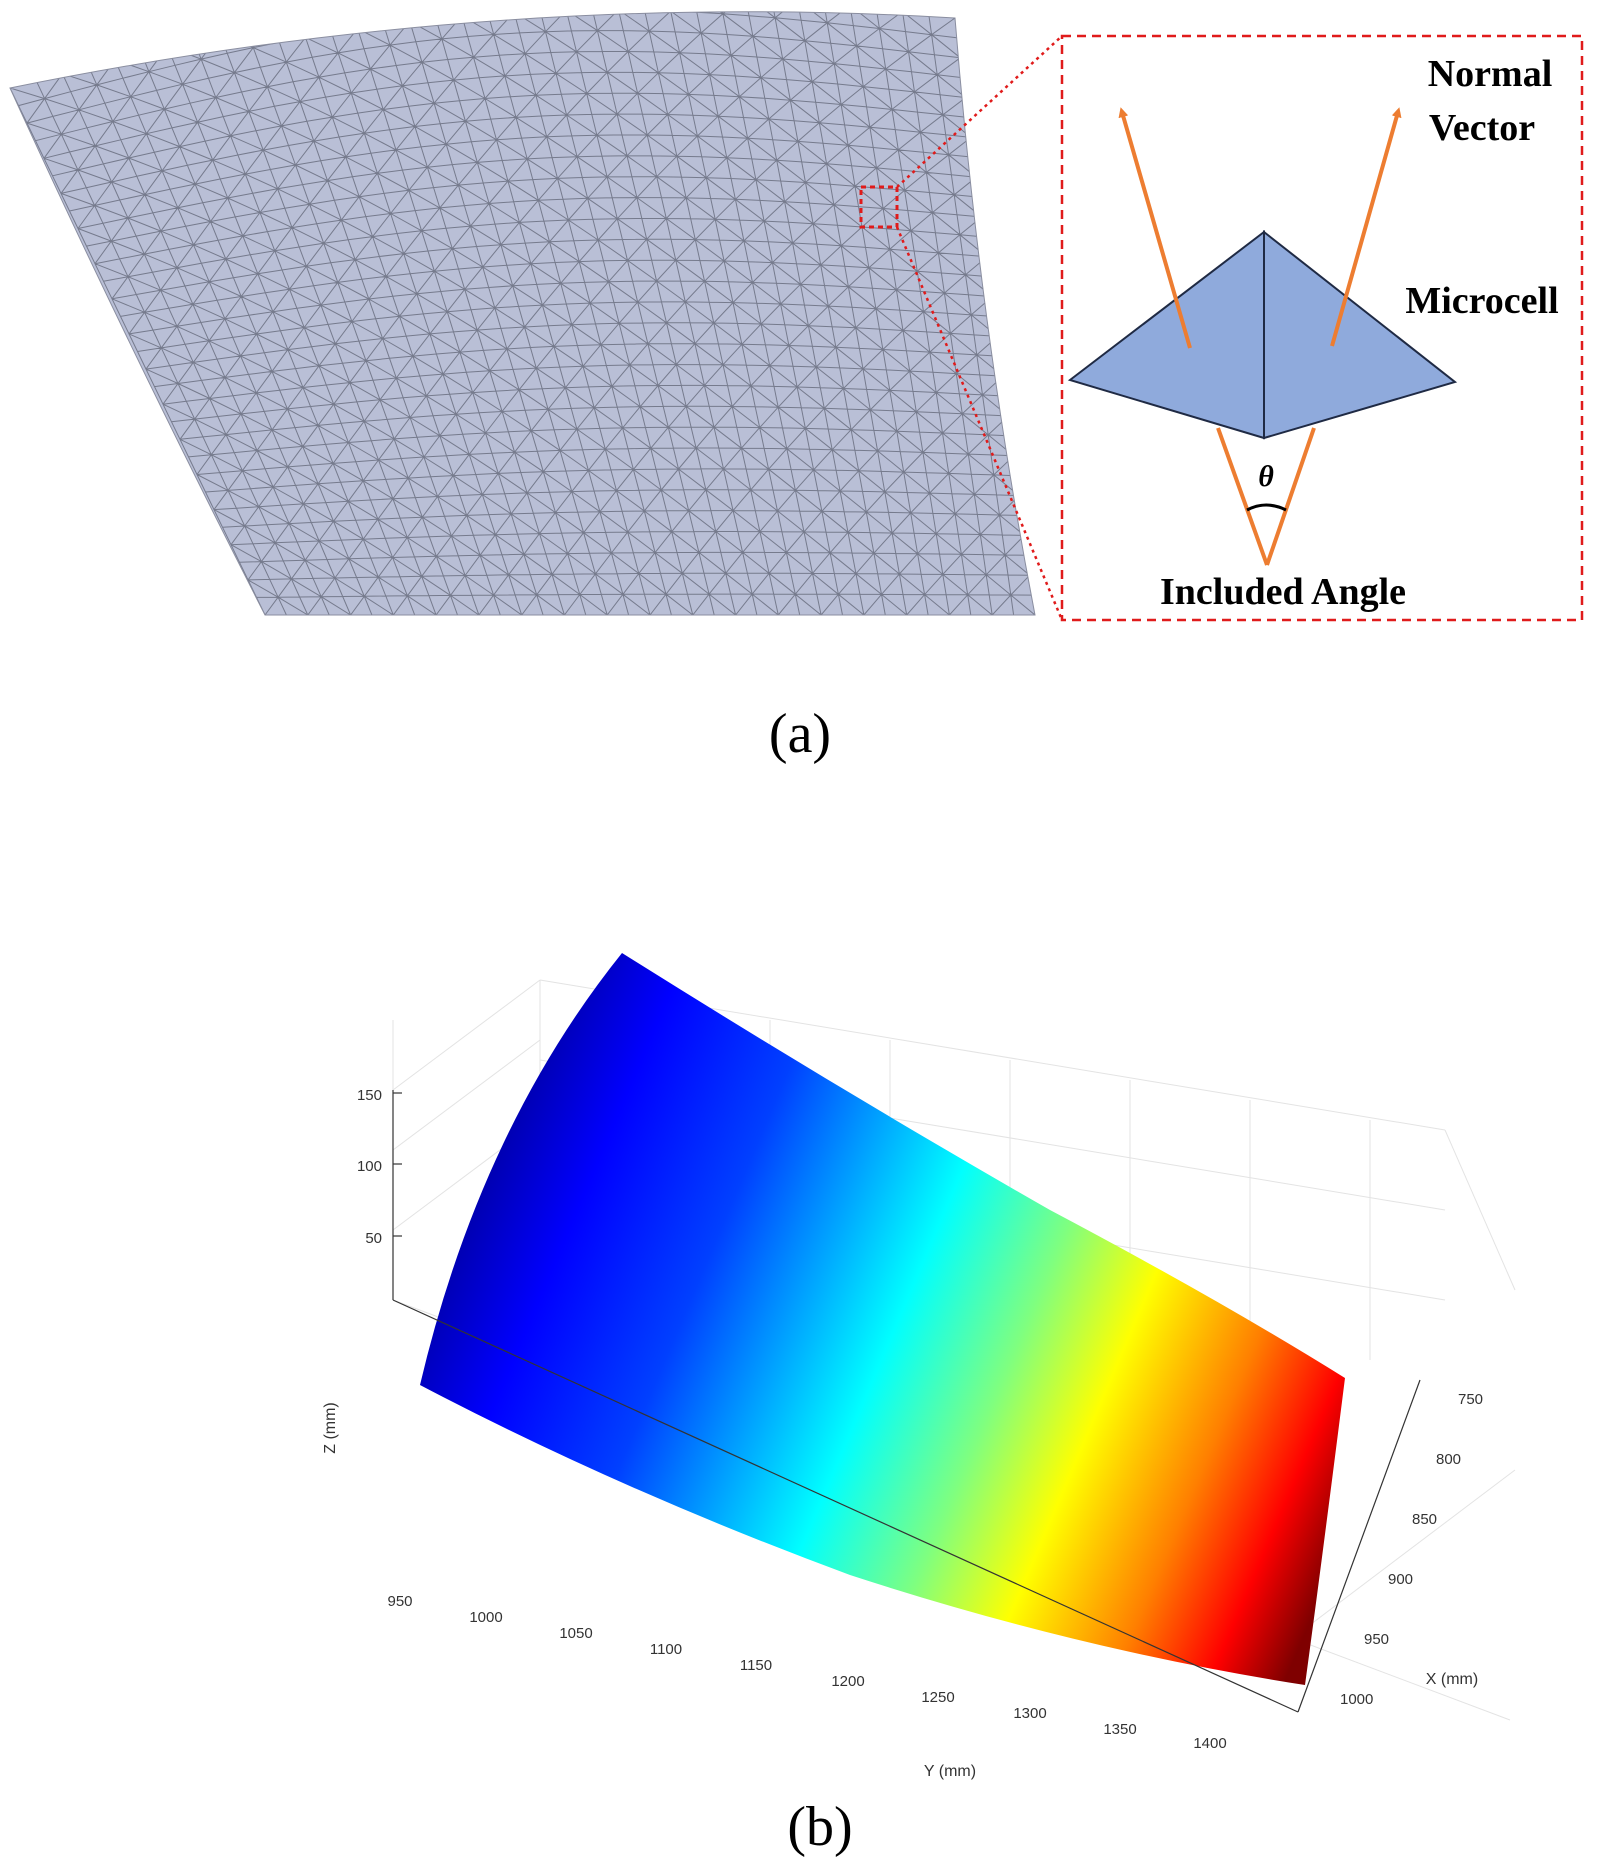 This screenshot has width=1602, height=1859. What do you see at coordinates (369, 1095) in the screenshot?
I see `z-tick-150: 150` at bounding box center [369, 1095].